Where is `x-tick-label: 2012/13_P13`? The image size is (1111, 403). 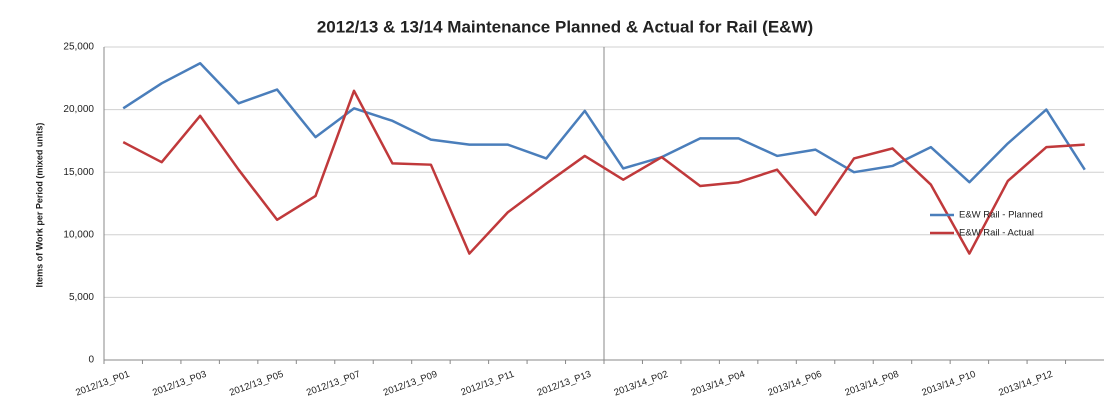 x-tick-label: 2012/13_P13 is located at coordinates (564, 384).